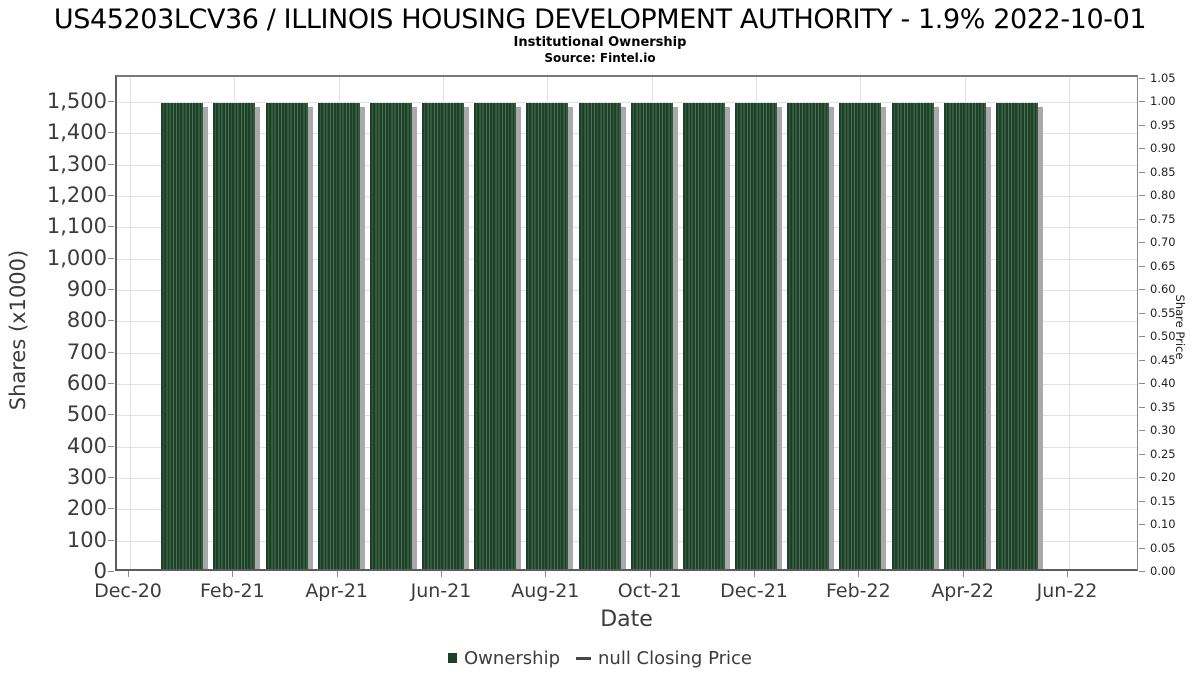 The width and height of the screenshot is (1200, 675). Describe the element at coordinates (649, 591) in the screenshot. I see `x-tick-label: Oct-21` at that location.